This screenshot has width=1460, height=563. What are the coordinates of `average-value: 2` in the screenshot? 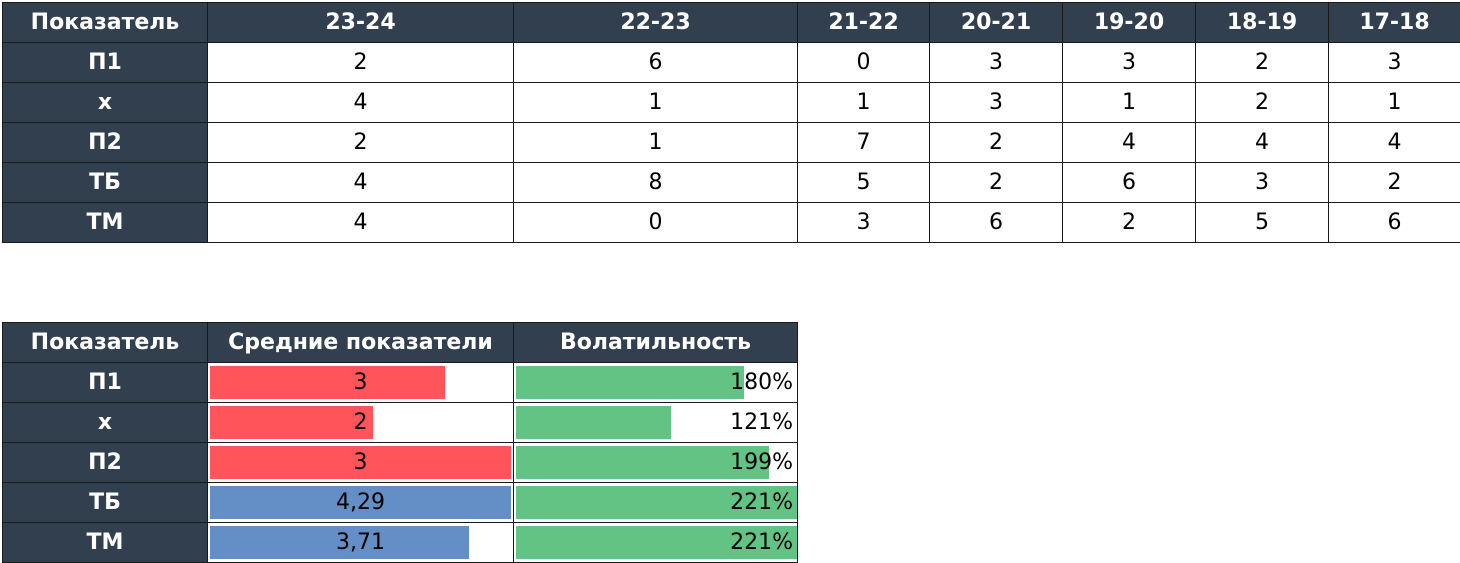 It's located at (361, 422).